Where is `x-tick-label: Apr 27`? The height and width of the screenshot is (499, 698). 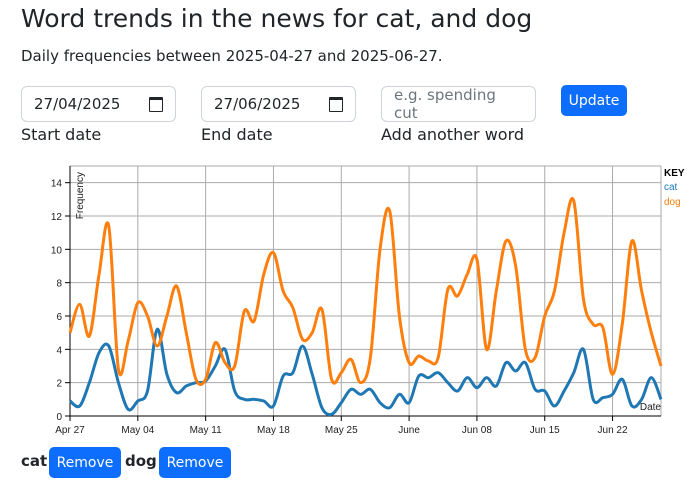
x-tick-label: Apr 27 is located at coordinates (70, 430).